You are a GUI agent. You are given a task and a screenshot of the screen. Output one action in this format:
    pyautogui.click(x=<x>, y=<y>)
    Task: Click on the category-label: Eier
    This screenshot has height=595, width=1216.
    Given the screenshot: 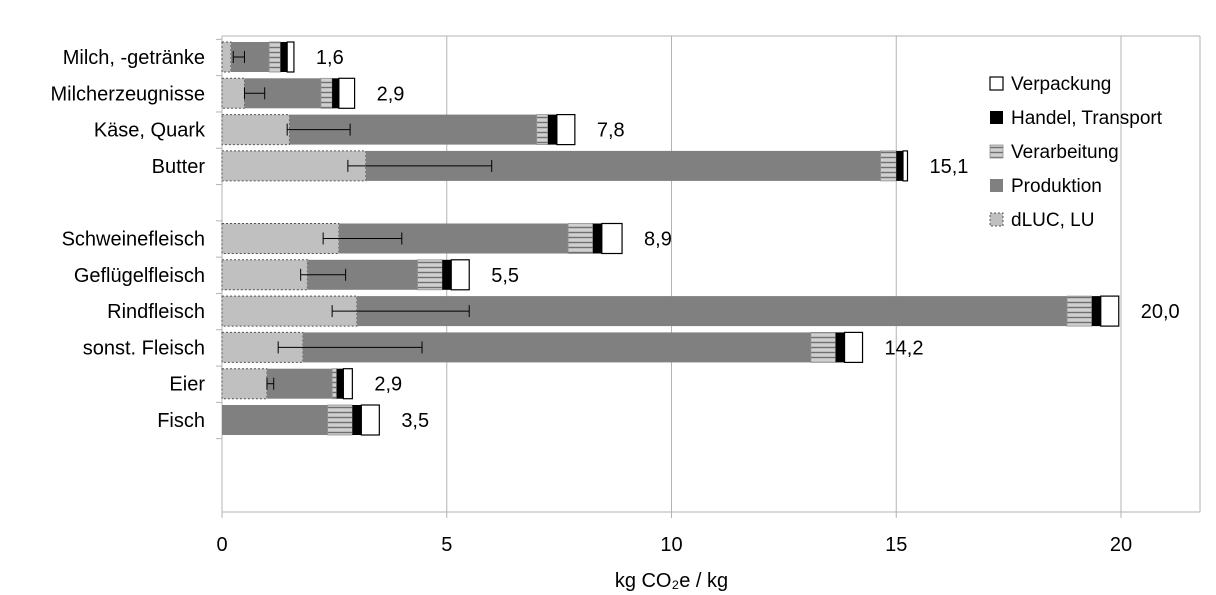 What is the action you would take?
    pyautogui.click(x=187, y=385)
    